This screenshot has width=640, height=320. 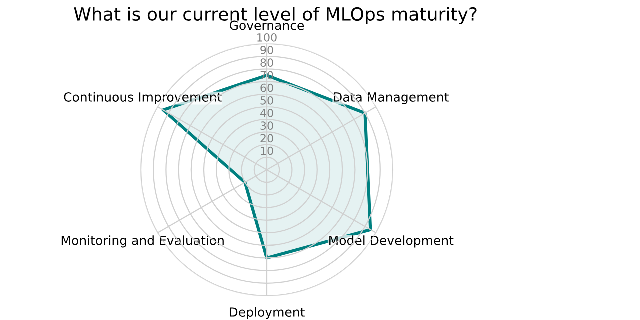 What do you see at coordinates (267, 37) in the screenshot?
I see `y-tick-label: 100` at bounding box center [267, 37].